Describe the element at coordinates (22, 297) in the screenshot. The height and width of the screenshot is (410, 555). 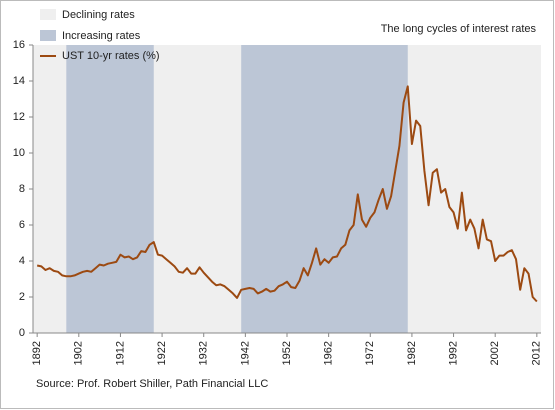
I see `y-tick-label: 2` at that location.